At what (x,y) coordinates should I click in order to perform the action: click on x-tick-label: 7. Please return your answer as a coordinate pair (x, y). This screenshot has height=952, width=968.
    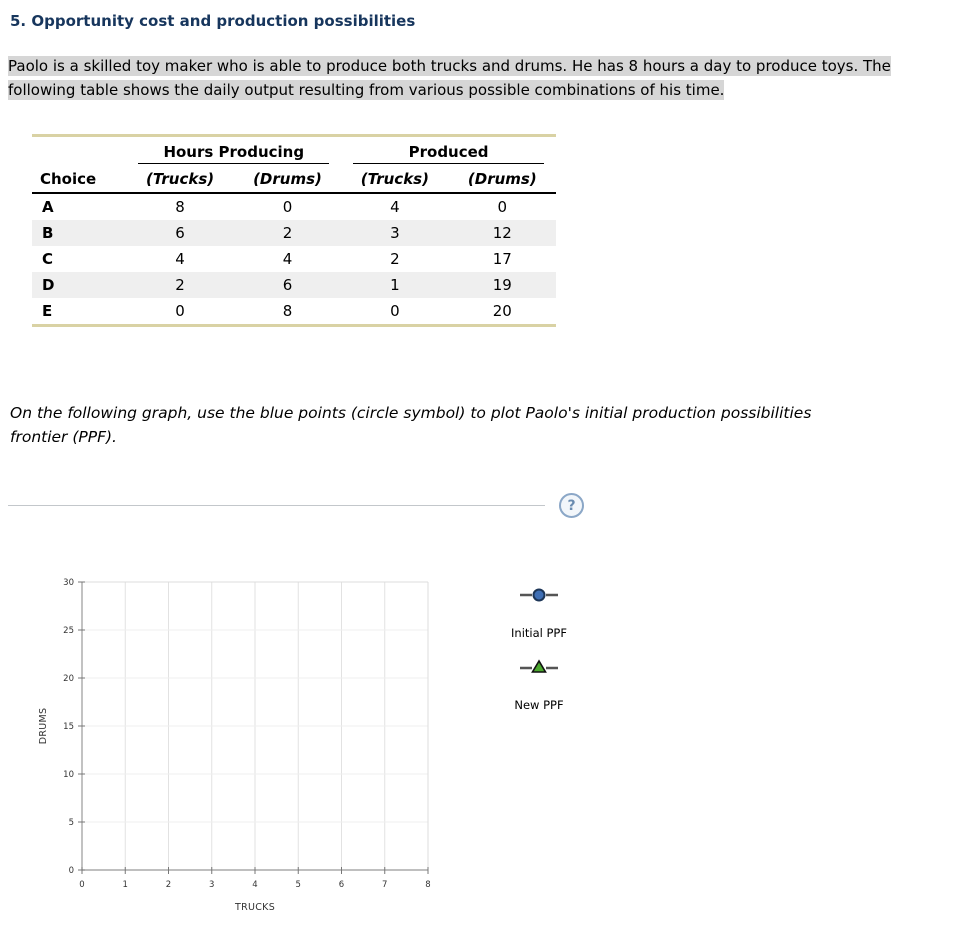
    Looking at the image, I should click on (384, 885).